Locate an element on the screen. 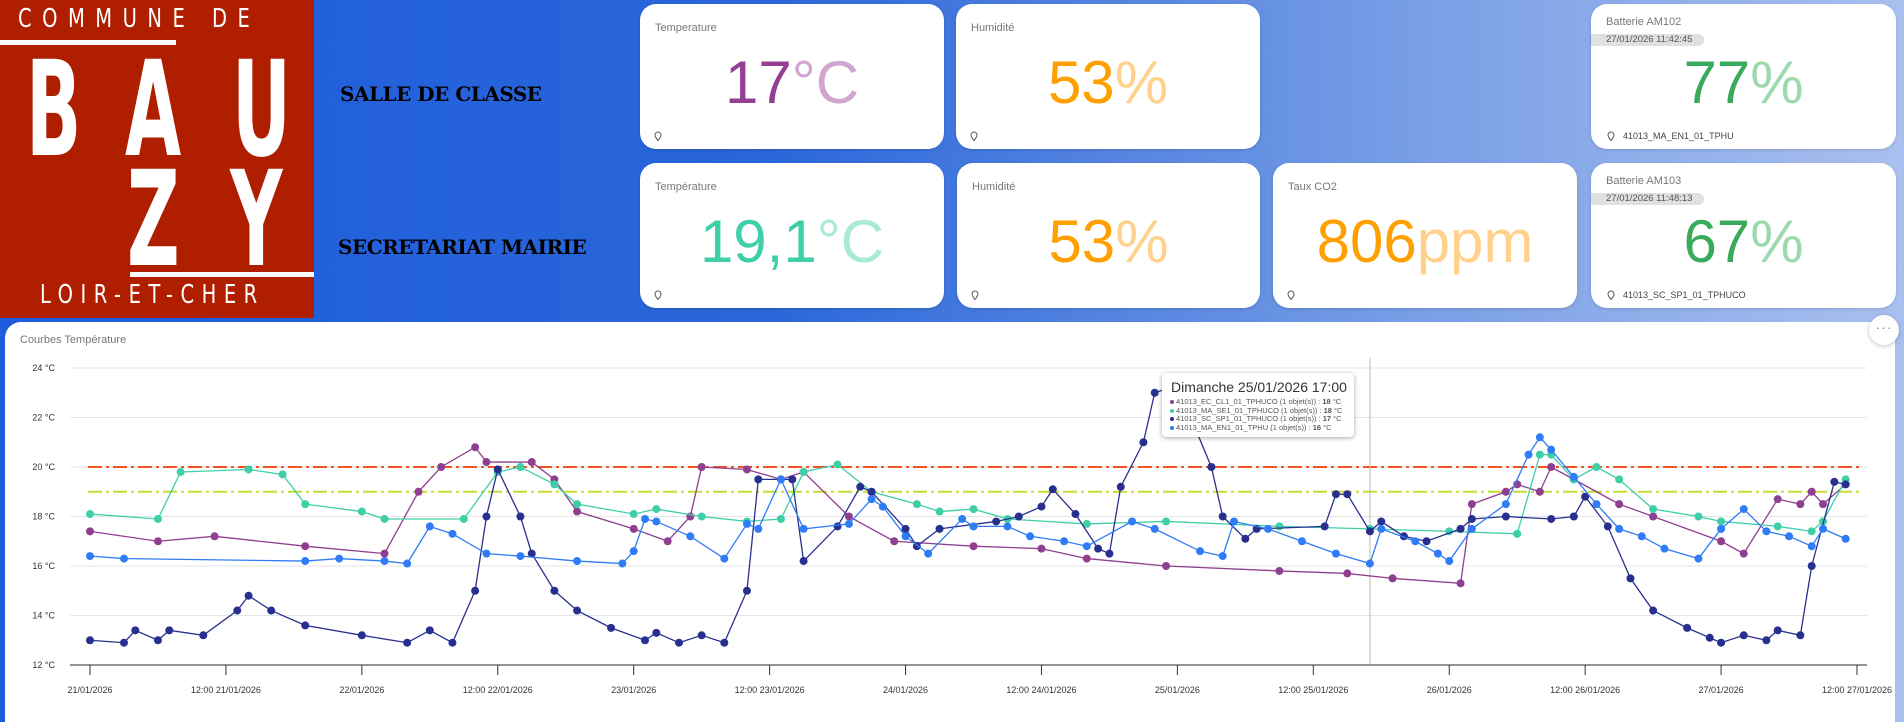  y-tick-label: 20 °C is located at coordinates (43, 467).